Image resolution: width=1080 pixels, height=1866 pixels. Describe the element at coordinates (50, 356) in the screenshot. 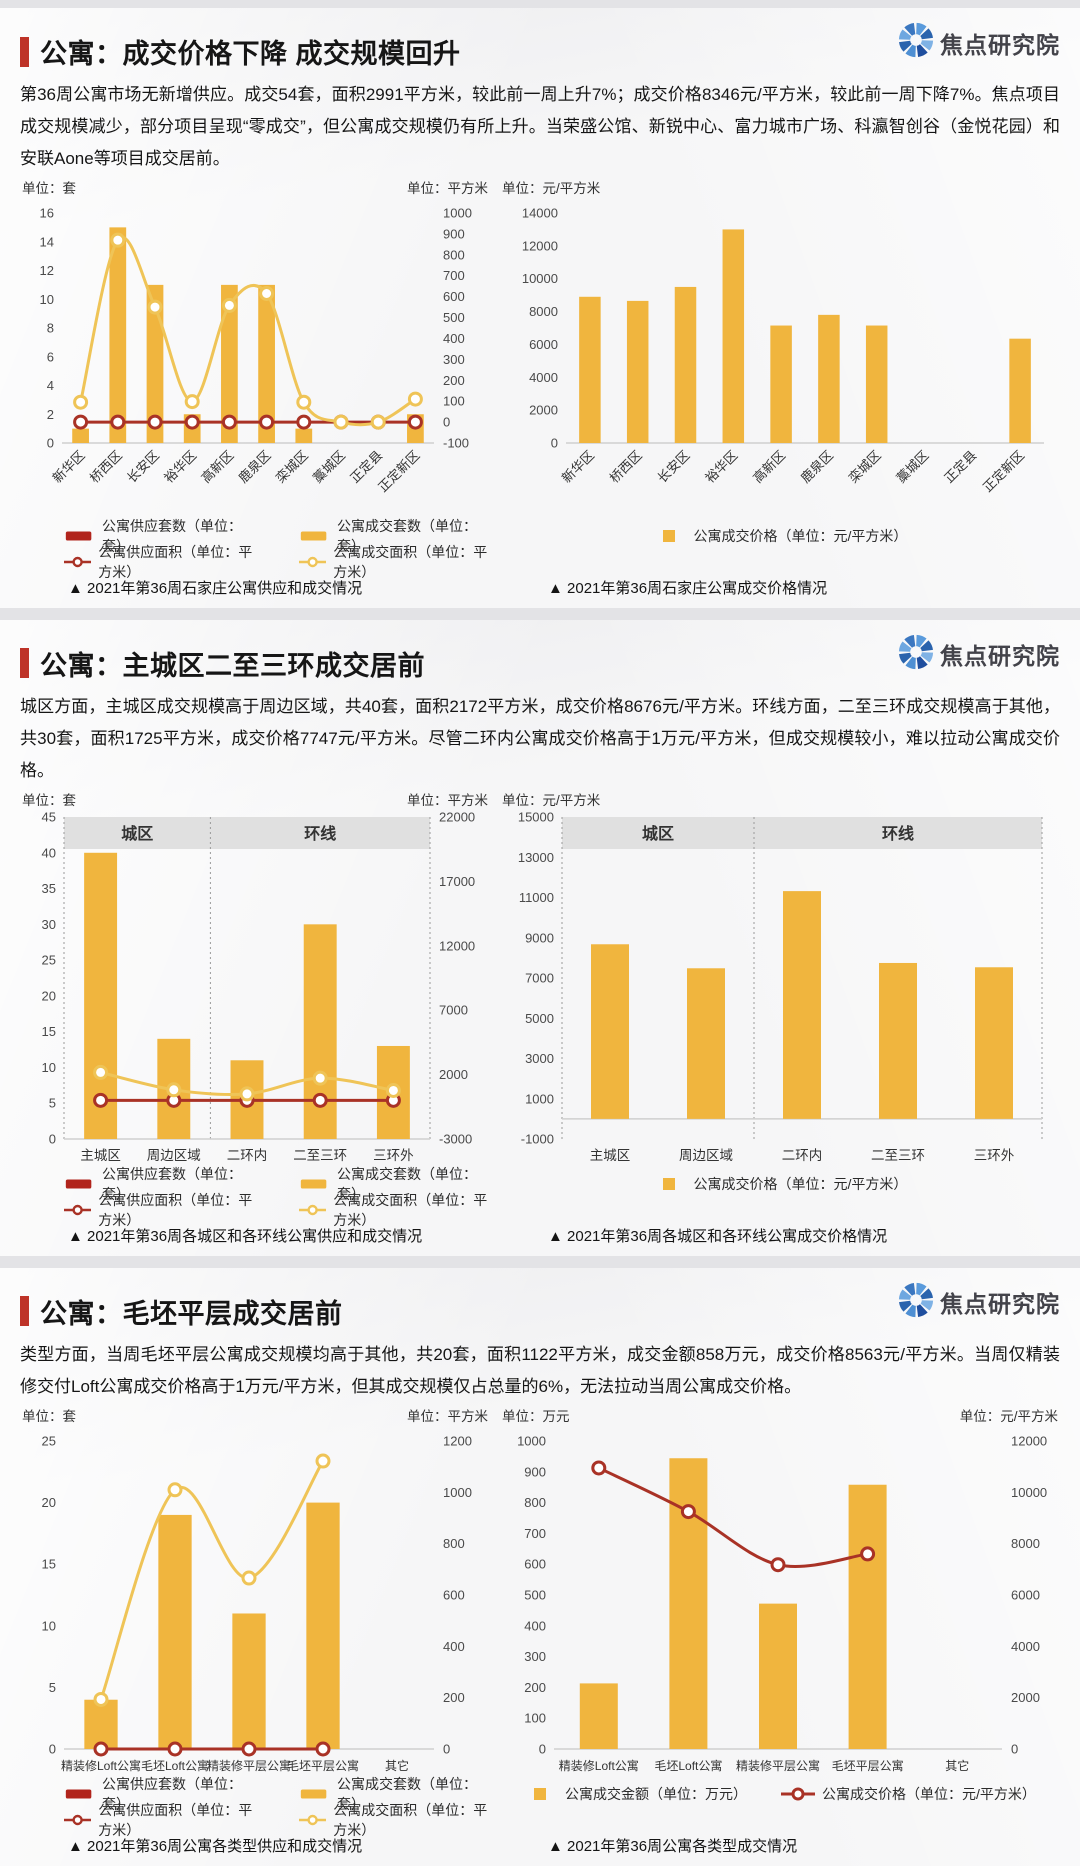

I see `svg-text: 6` at that location.